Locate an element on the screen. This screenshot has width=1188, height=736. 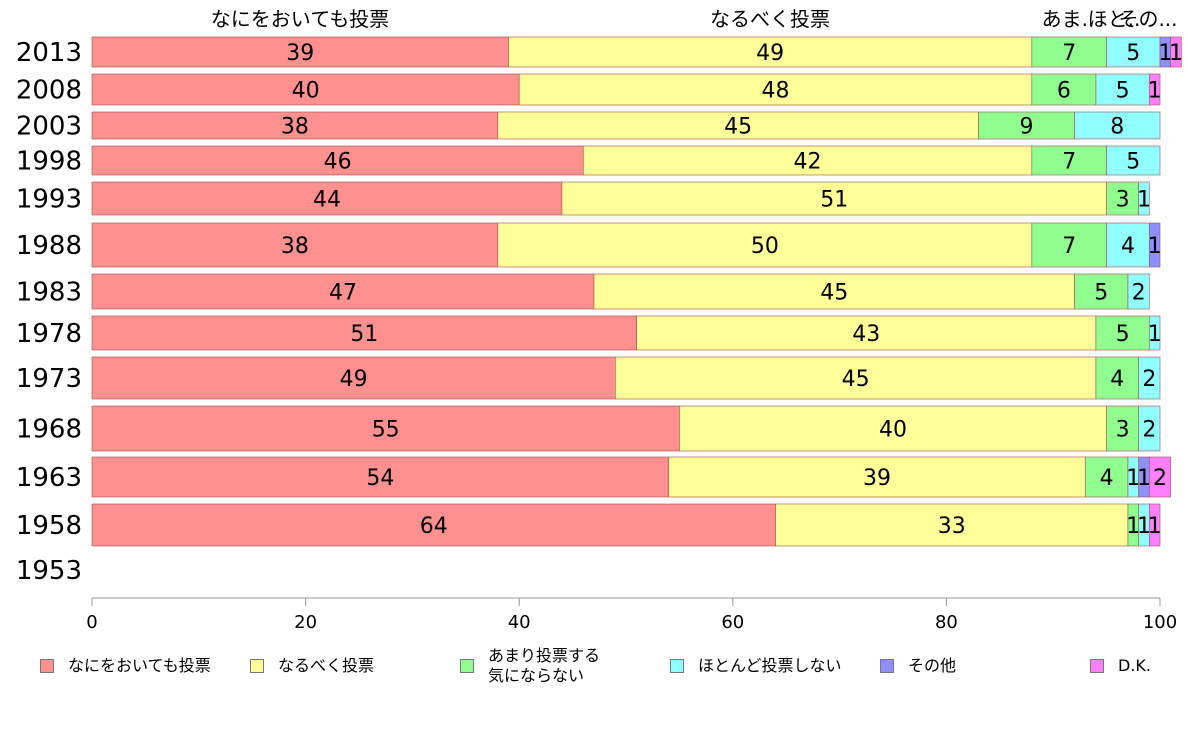
bar-value-label: 9 is located at coordinates (1027, 127).